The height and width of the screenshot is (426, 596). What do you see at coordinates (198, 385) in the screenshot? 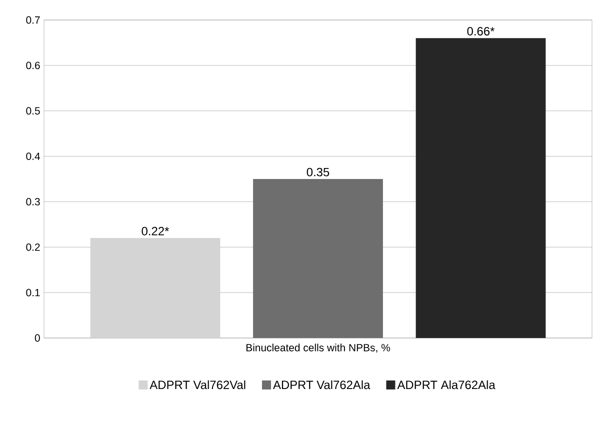
I see `legend-label: ADPRT Val762Val` at bounding box center [198, 385].